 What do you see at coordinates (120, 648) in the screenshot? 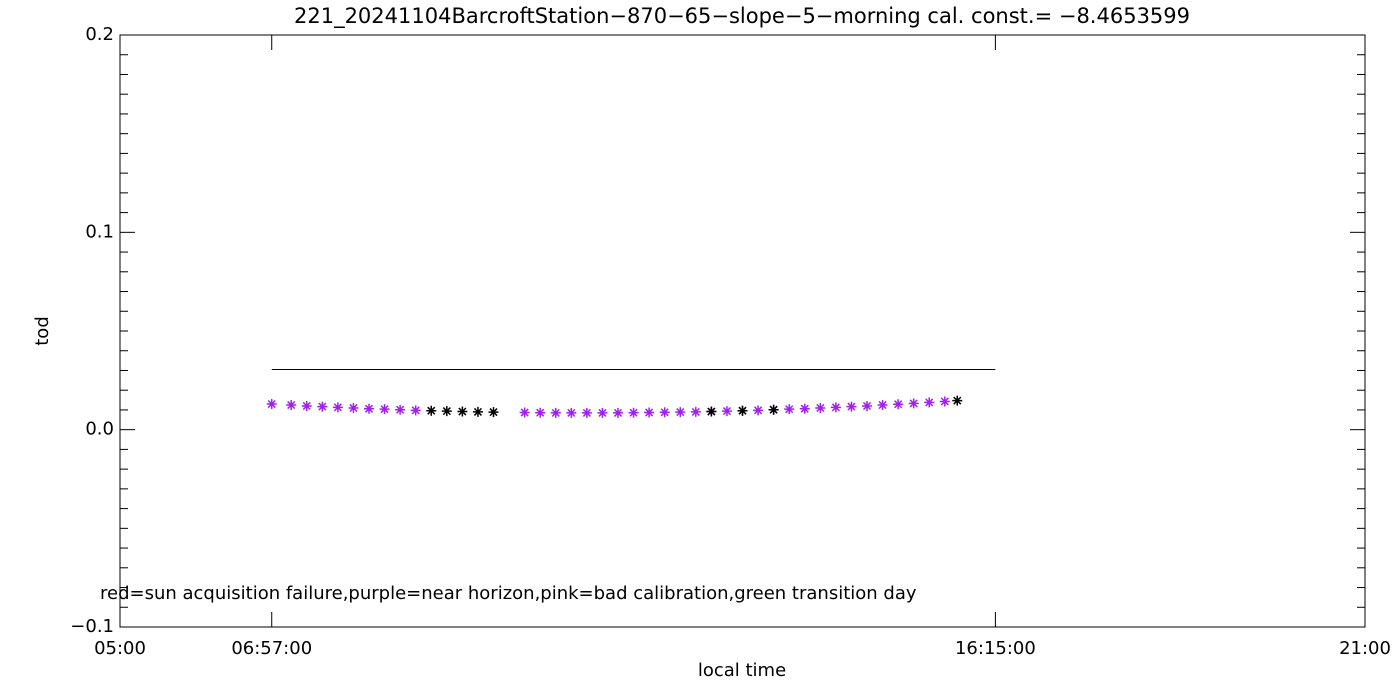
I see `x-tick-label: 05:00` at bounding box center [120, 648].